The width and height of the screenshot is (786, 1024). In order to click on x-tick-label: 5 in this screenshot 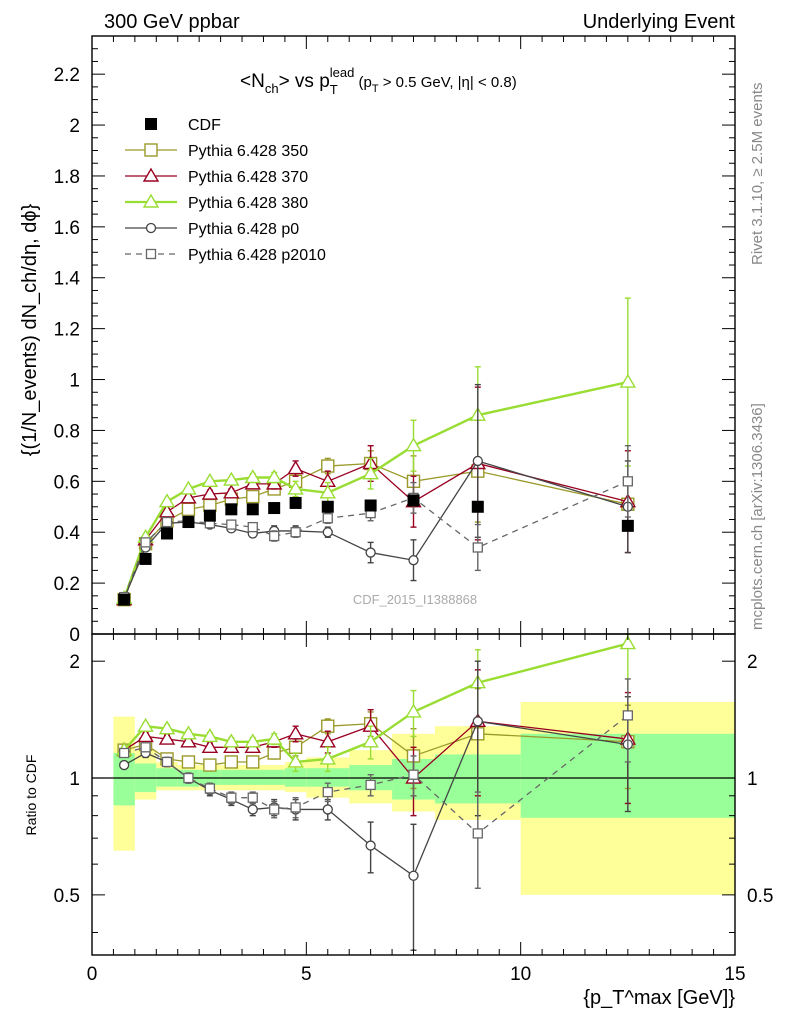, I will do `click(306, 974)`.